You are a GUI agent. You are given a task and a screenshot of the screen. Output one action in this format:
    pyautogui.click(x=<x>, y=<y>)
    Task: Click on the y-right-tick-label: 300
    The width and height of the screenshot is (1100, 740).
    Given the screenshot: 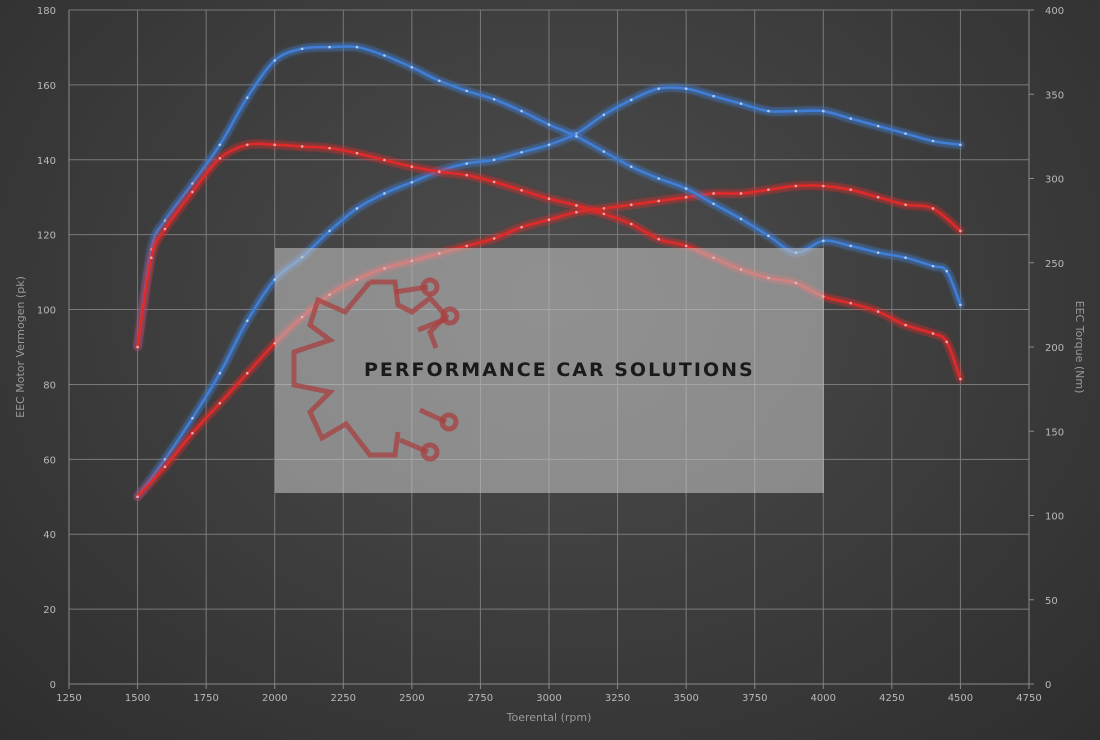 What is the action you would take?
    pyautogui.click(x=1054, y=180)
    